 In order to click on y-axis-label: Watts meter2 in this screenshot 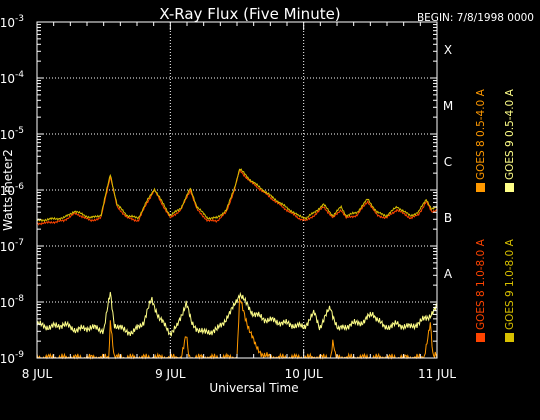, I will do `click(8, 190)`.